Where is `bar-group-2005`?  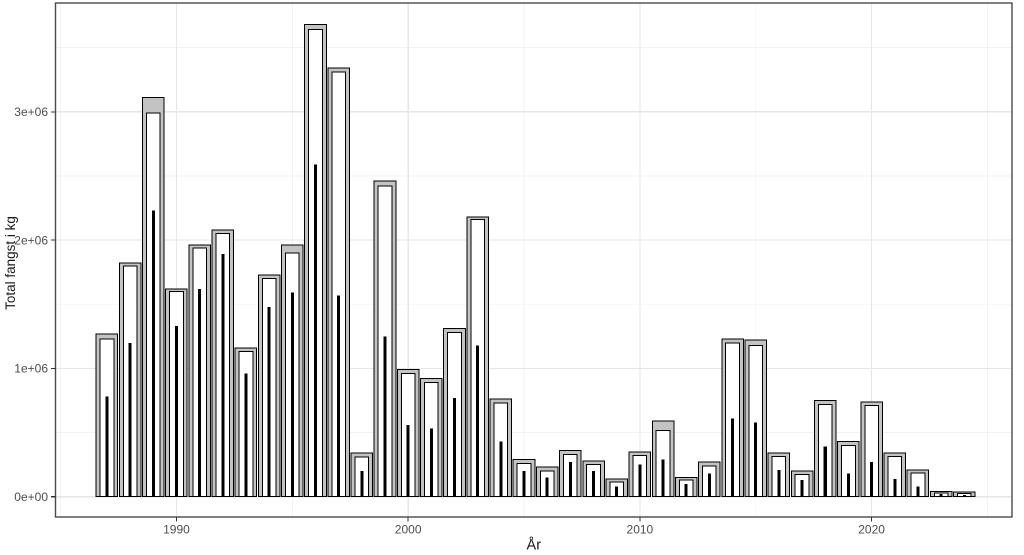 bar-group-2005 is located at coordinates (524, 478).